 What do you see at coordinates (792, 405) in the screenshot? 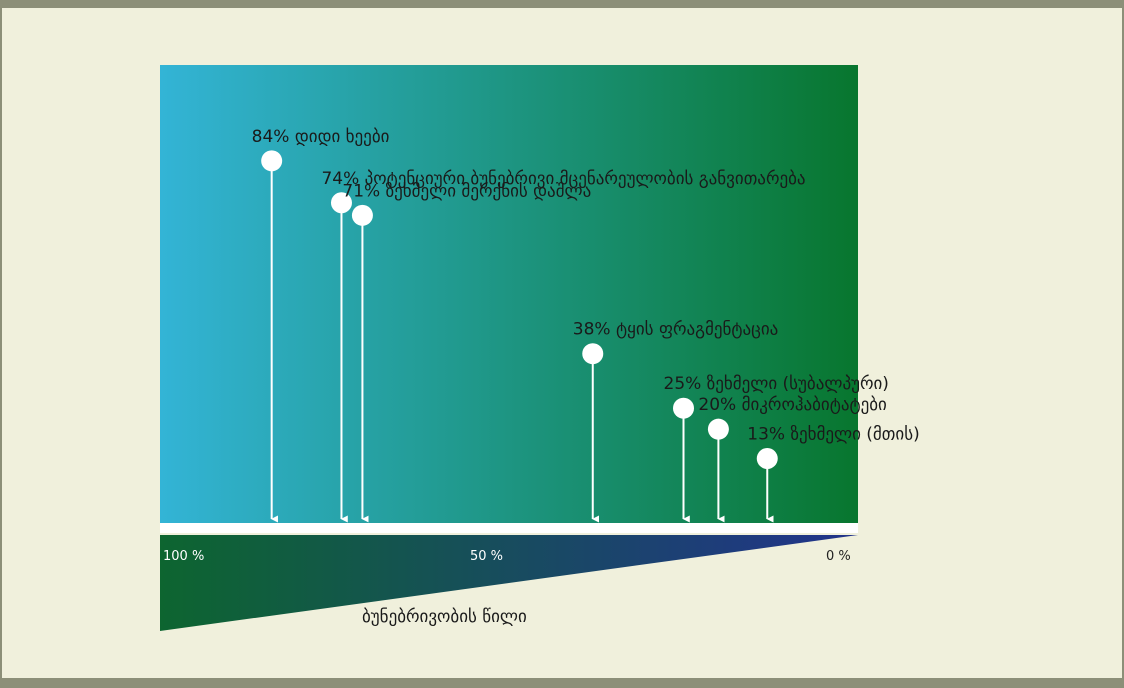
I see `indicator-label: 20% მიკროჰაბიტატები` at bounding box center [792, 405].